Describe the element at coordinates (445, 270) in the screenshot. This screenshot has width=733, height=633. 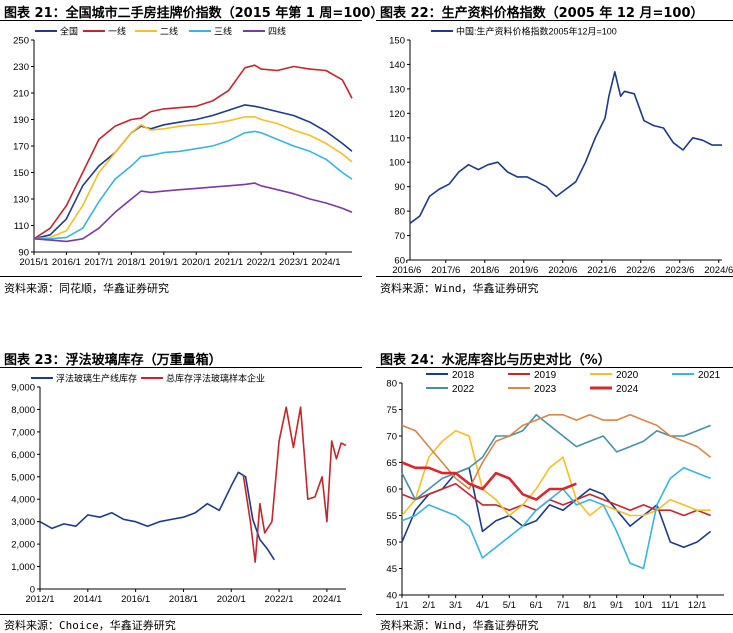
I see `x-tick-label: 2017/6` at that location.